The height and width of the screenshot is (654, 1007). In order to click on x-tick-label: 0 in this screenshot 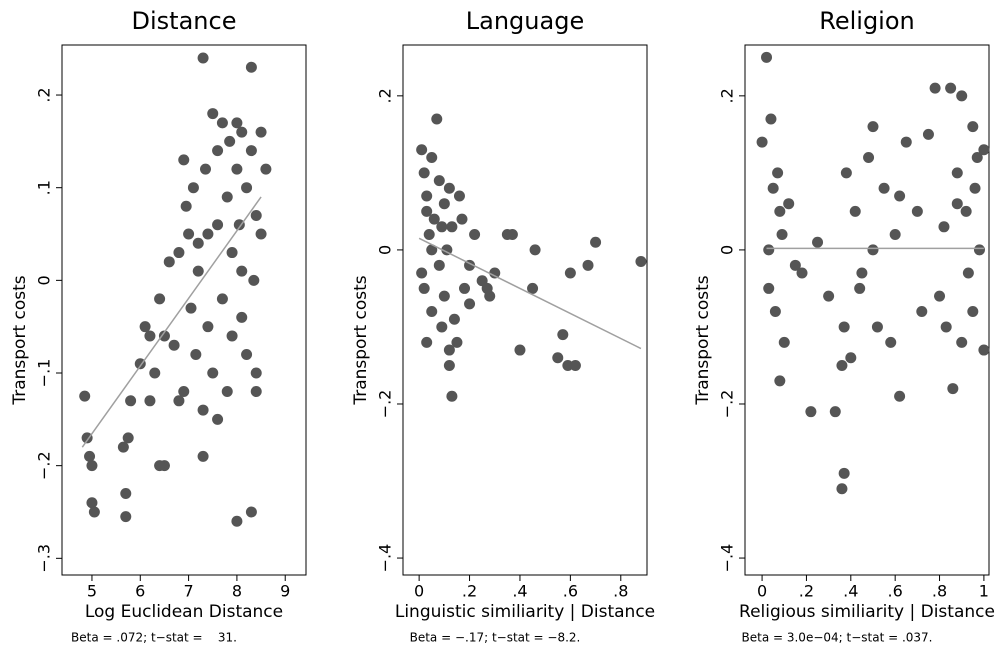, I will do `click(762, 591)`.